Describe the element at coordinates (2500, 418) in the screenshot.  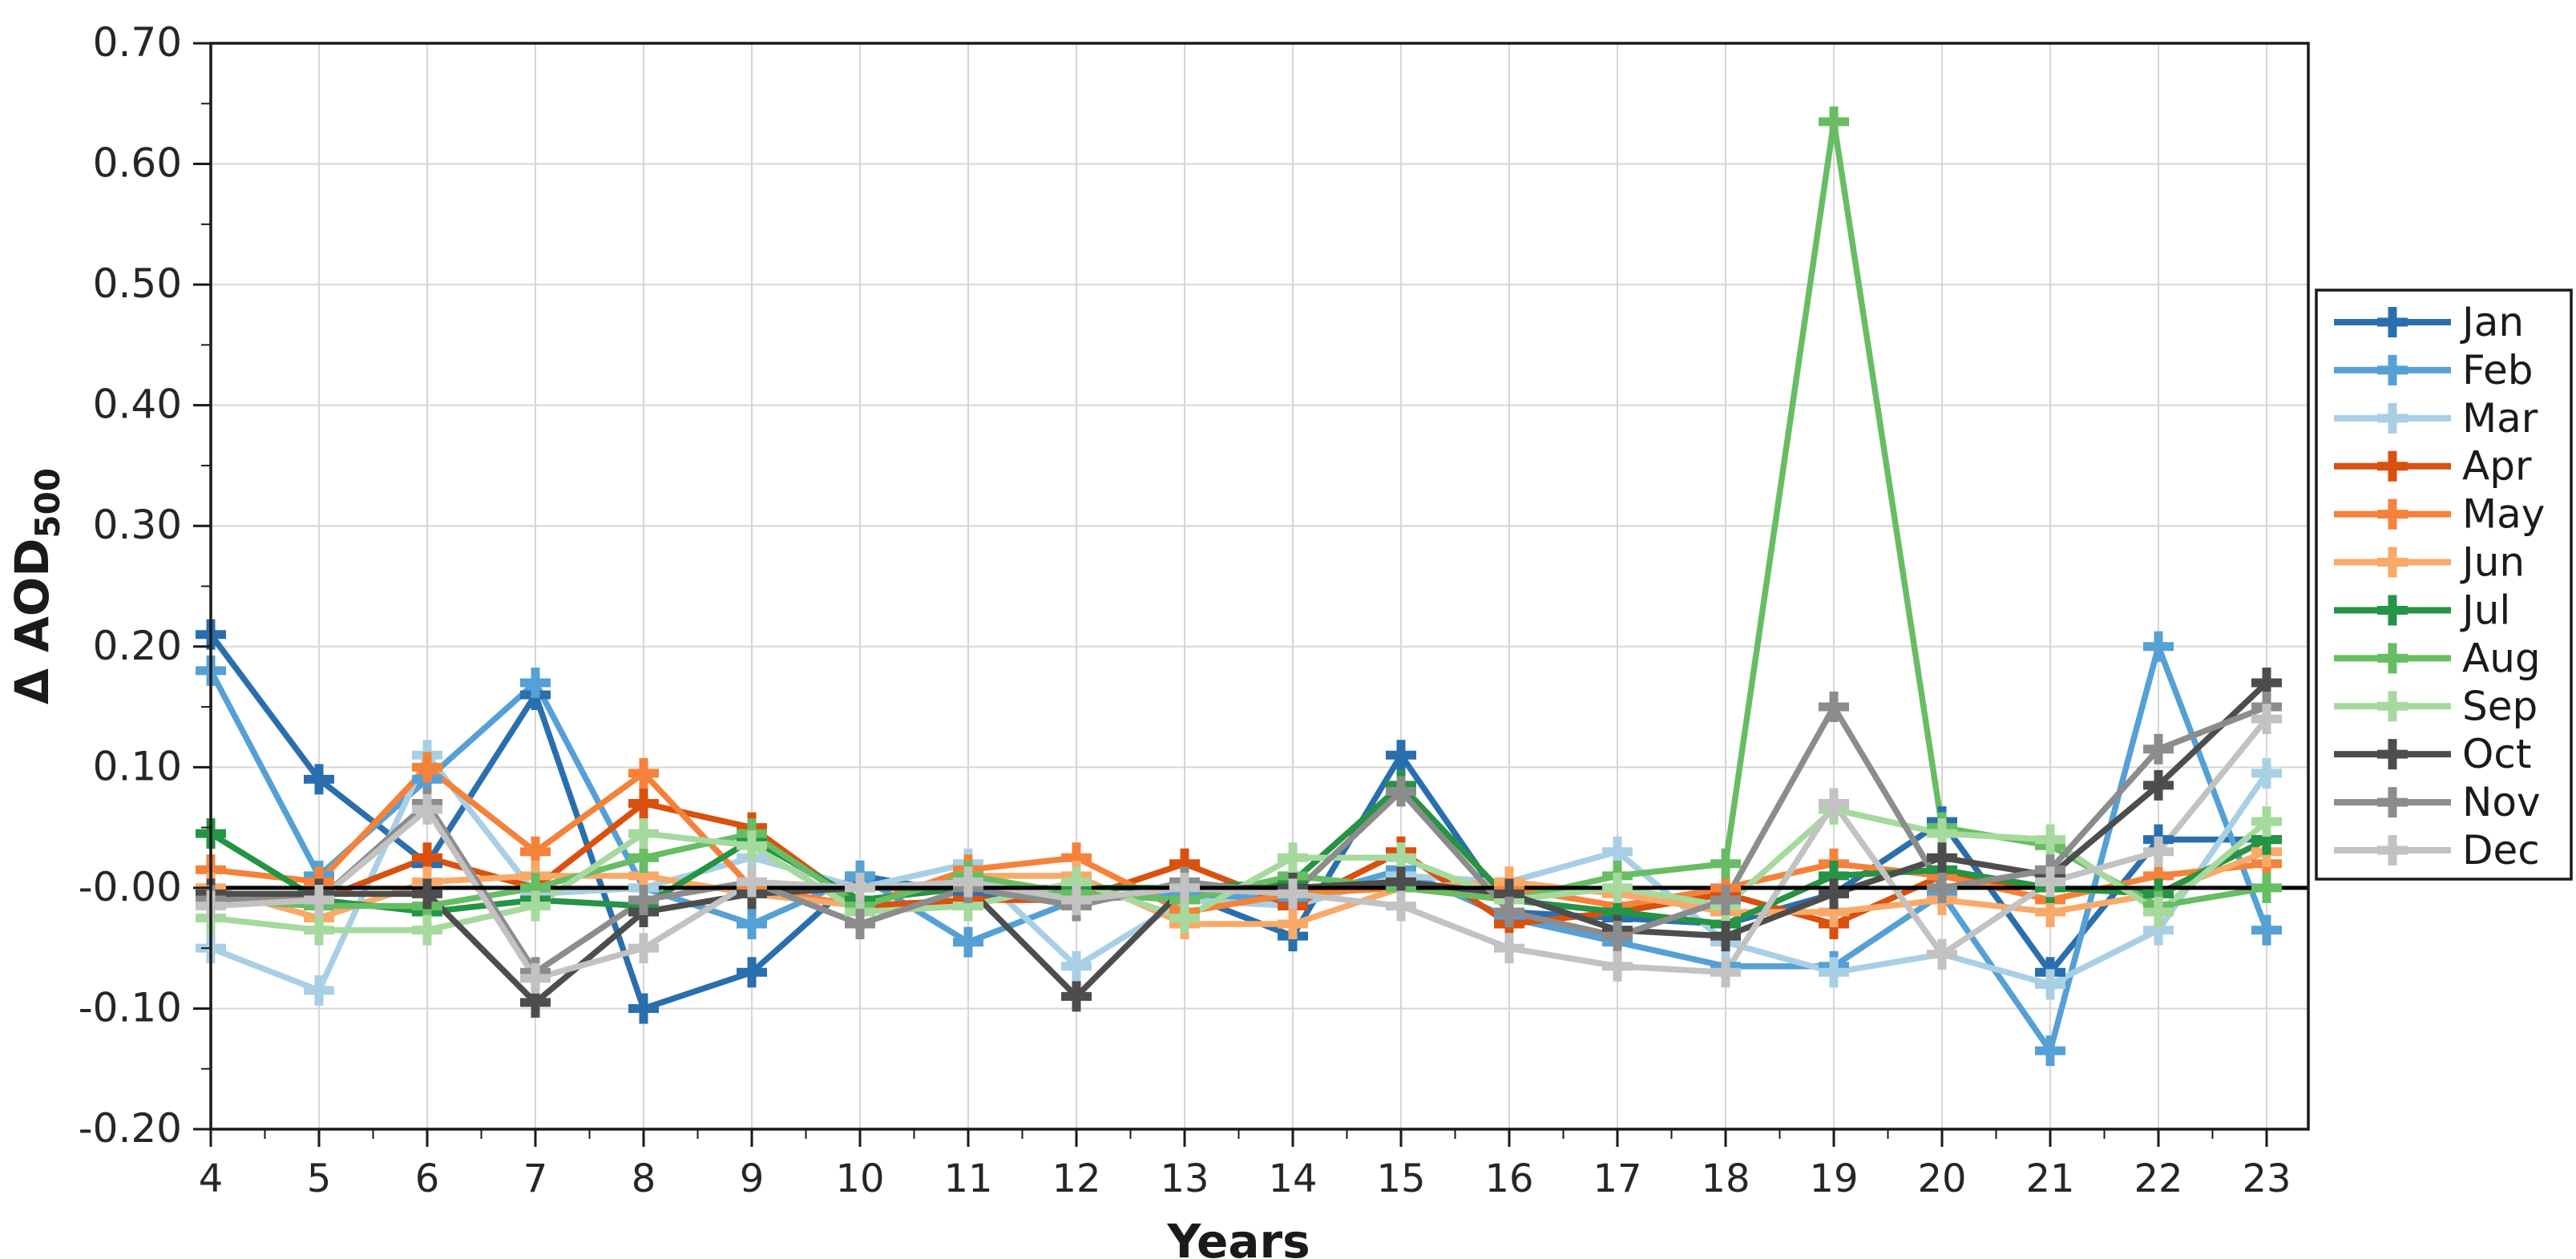
I see `legend-label-Mar: Mar` at that location.